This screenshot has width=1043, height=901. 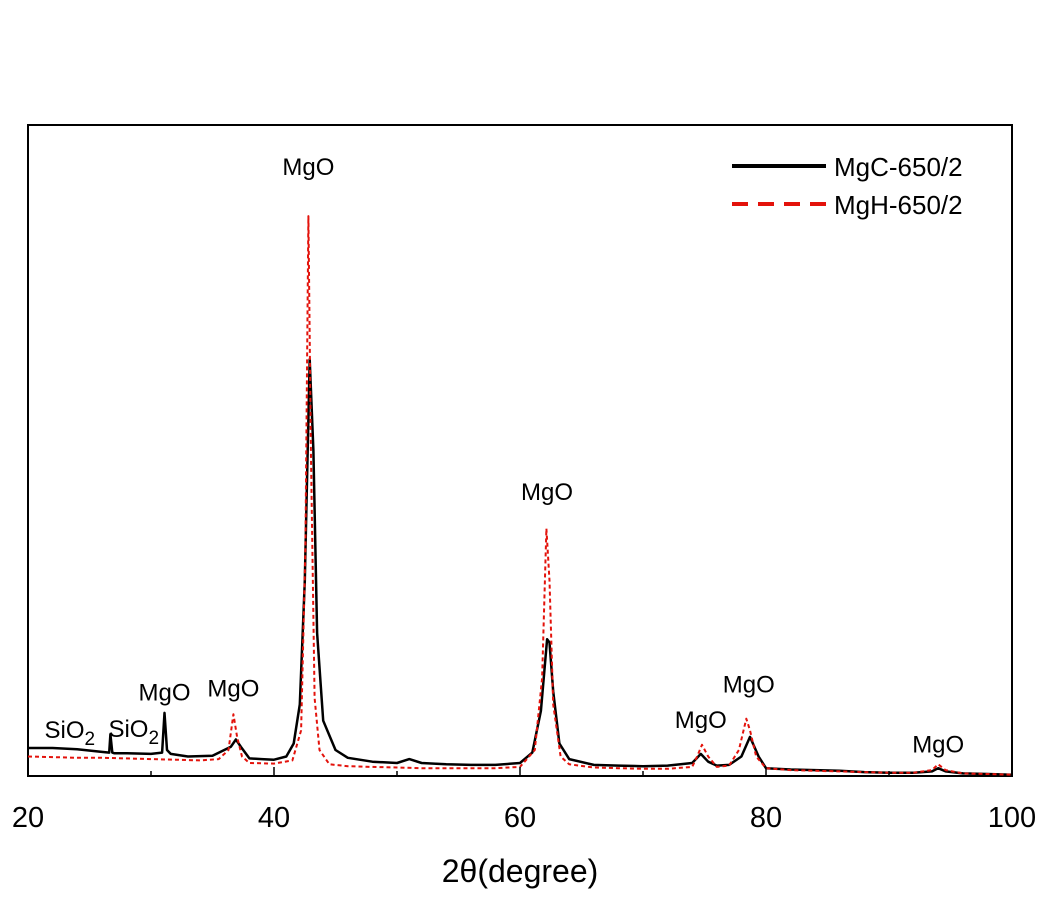 I want to click on x-tick-label: 40, so click(x=274, y=818).